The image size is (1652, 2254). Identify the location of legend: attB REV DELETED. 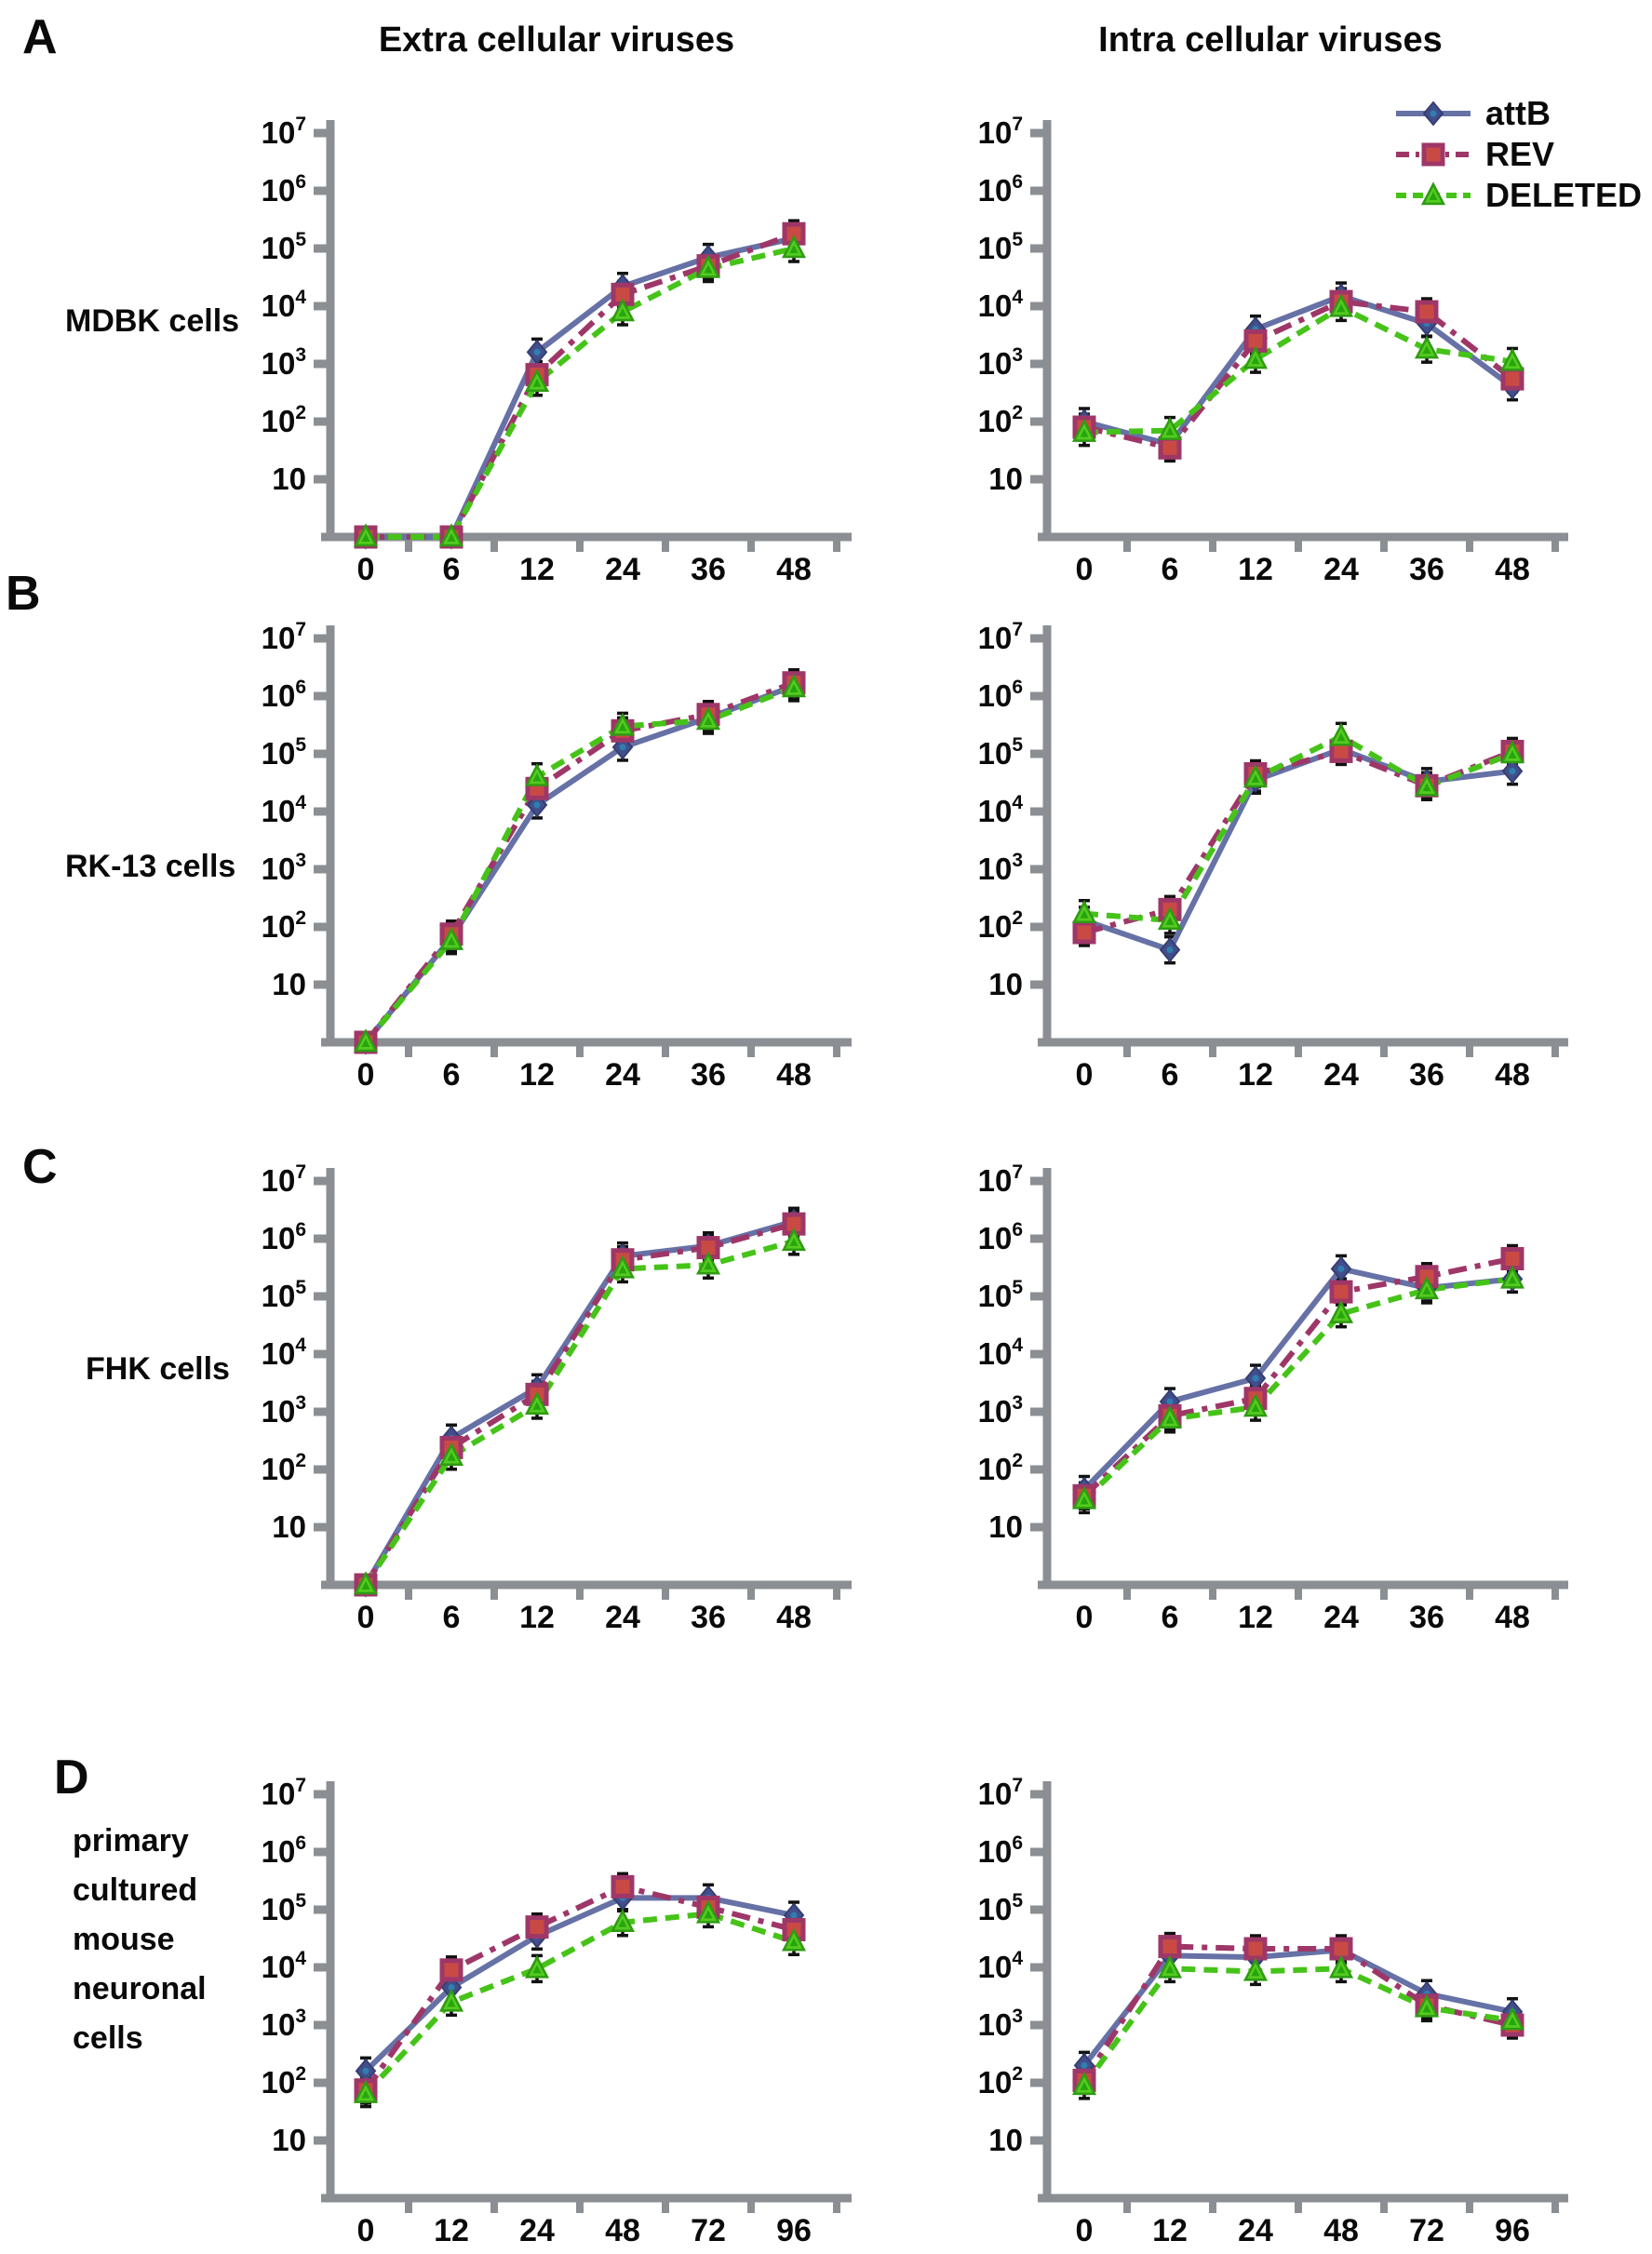
(1518, 154).